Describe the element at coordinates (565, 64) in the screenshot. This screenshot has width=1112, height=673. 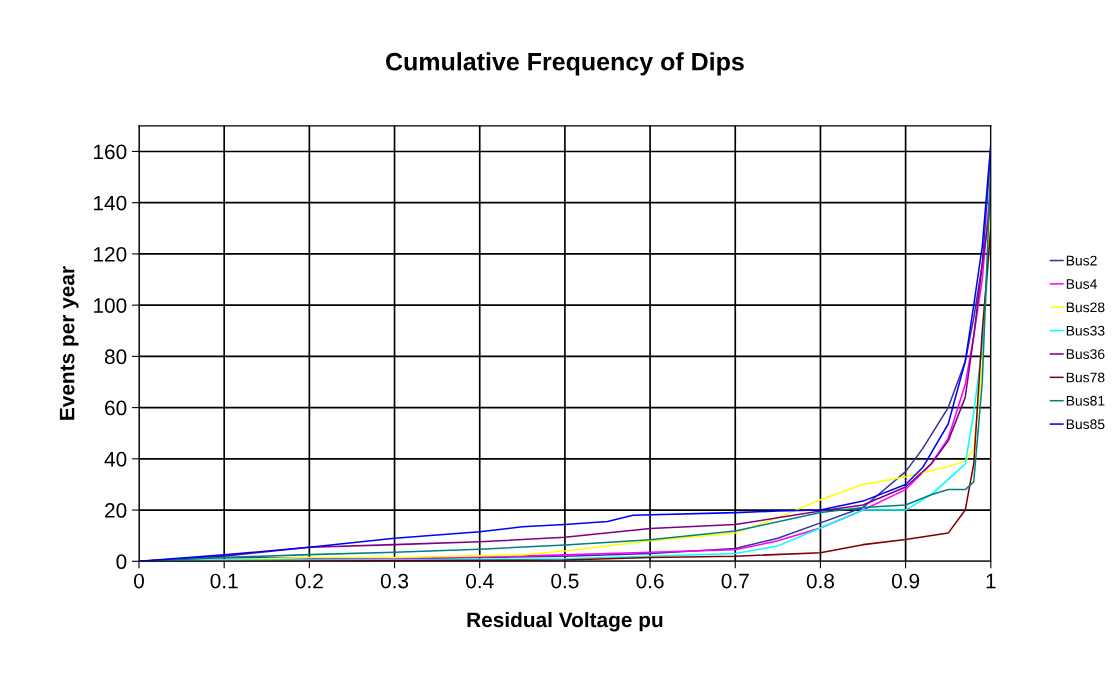
I see `chart-title: Cumulative Frequency of Dips` at that location.